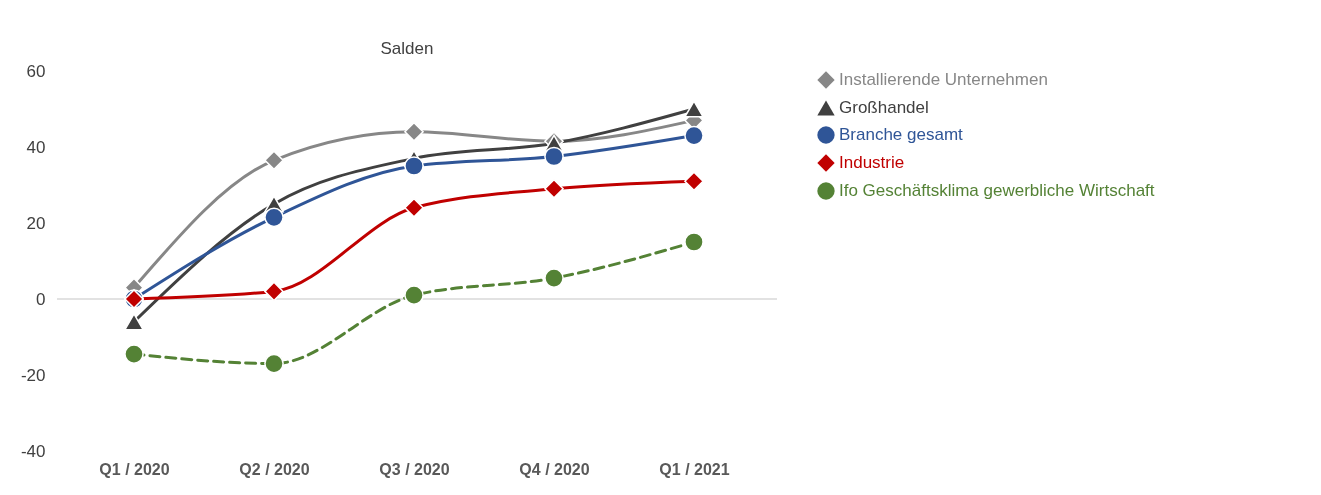 Image resolution: width=1321 pixels, height=495 pixels. What do you see at coordinates (884, 107) in the screenshot?
I see `legend-label: Großhandel` at bounding box center [884, 107].